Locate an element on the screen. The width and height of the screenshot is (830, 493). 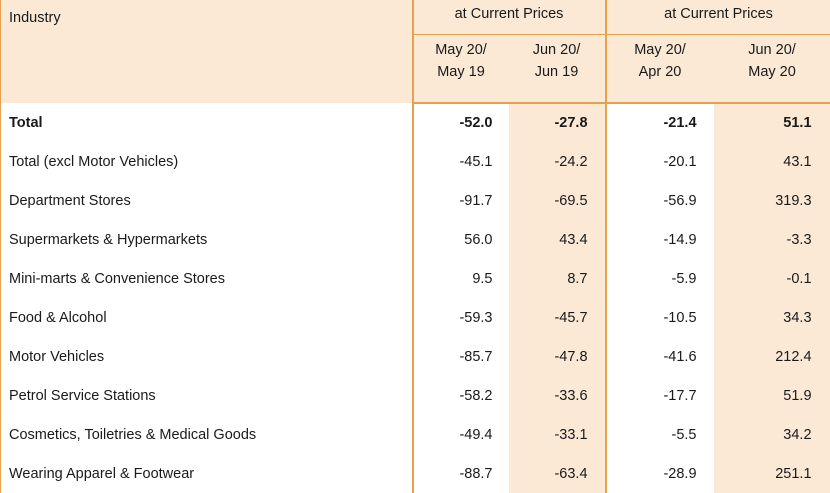
row-industry: Total is located at coordinates (207, 122).